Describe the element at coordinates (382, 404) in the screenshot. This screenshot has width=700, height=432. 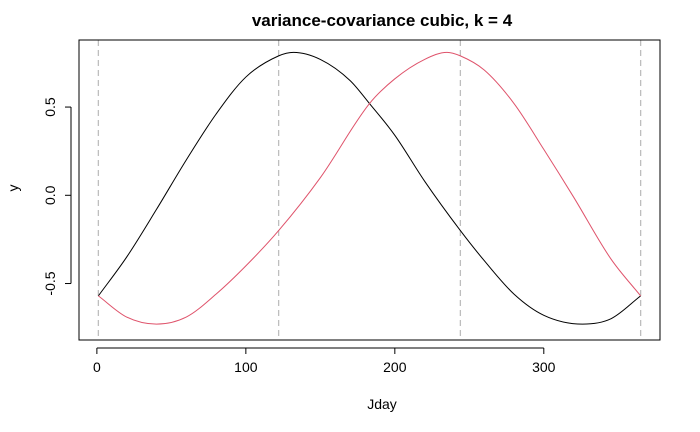
I see `x-axis-label: Jday` at that location.